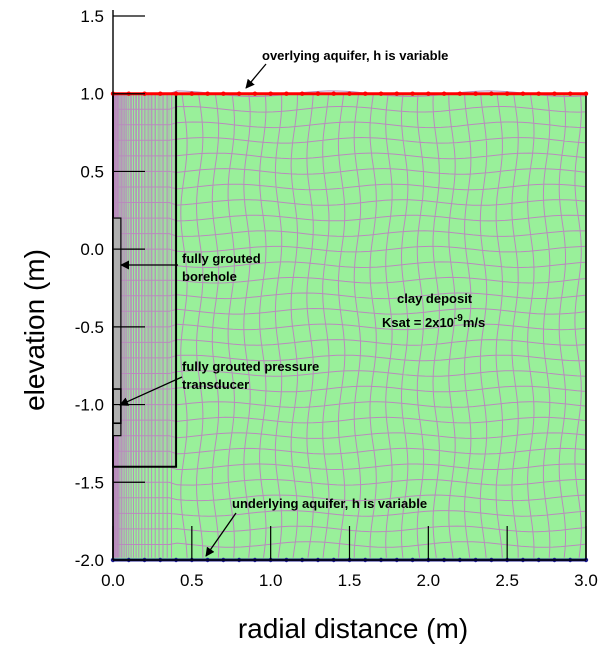  Describe the element at coordinates (355, 55) in the screenshot. I see `overlying-aquifer-label: overlying aquifer, h is variable` at that location.